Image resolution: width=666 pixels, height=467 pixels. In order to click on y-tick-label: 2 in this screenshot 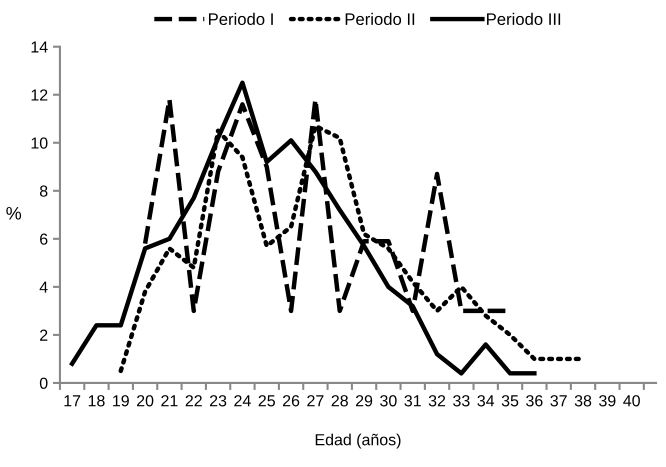, I will do `click(44, 335)`.